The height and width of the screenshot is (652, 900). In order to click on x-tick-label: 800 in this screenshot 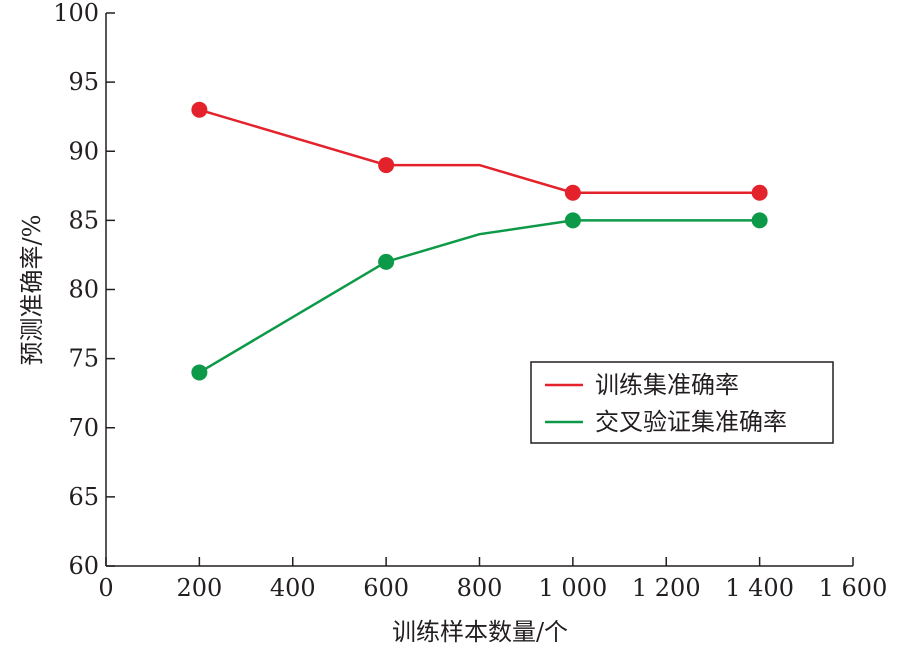, I will do `click(480, 588)`.